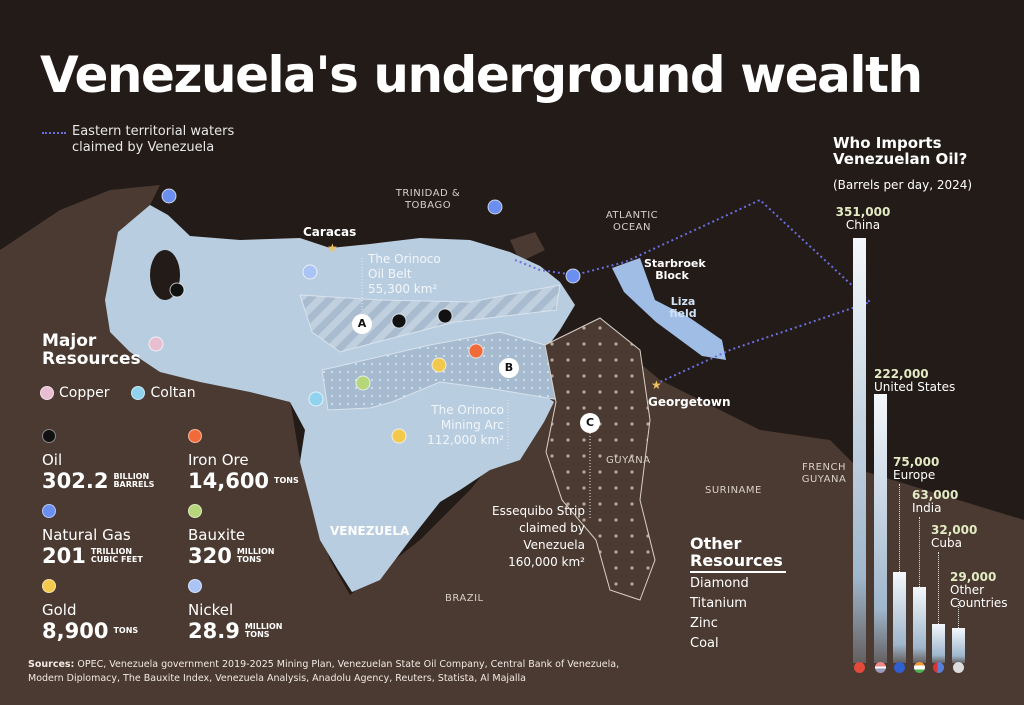  Describe the element at coordinates (210, 556) in the screenshot. I see `resource-value: 320` at that location.